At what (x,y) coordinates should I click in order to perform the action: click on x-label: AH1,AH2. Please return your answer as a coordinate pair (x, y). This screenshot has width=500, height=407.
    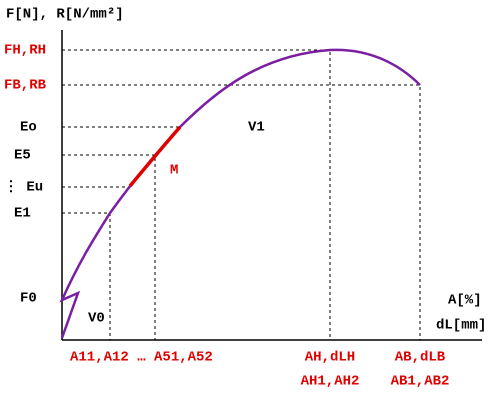
    Looking at the image, I should click on (330, 382).